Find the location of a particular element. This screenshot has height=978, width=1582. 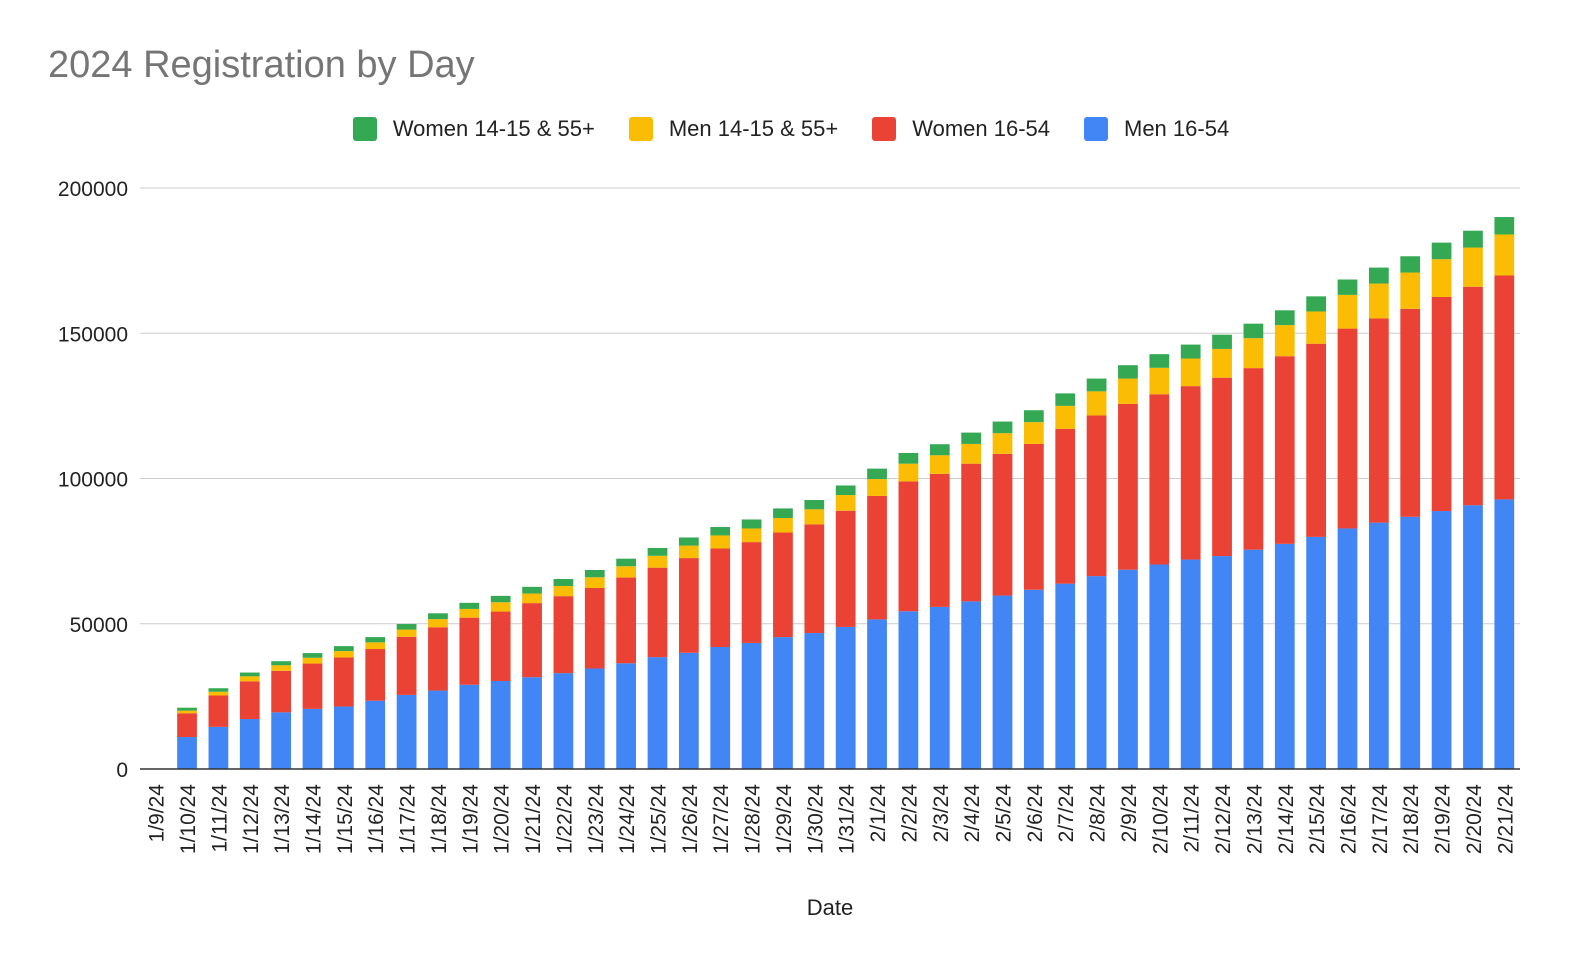

x-tick-label: 1/21/24 is located at coordinates (533, 819).